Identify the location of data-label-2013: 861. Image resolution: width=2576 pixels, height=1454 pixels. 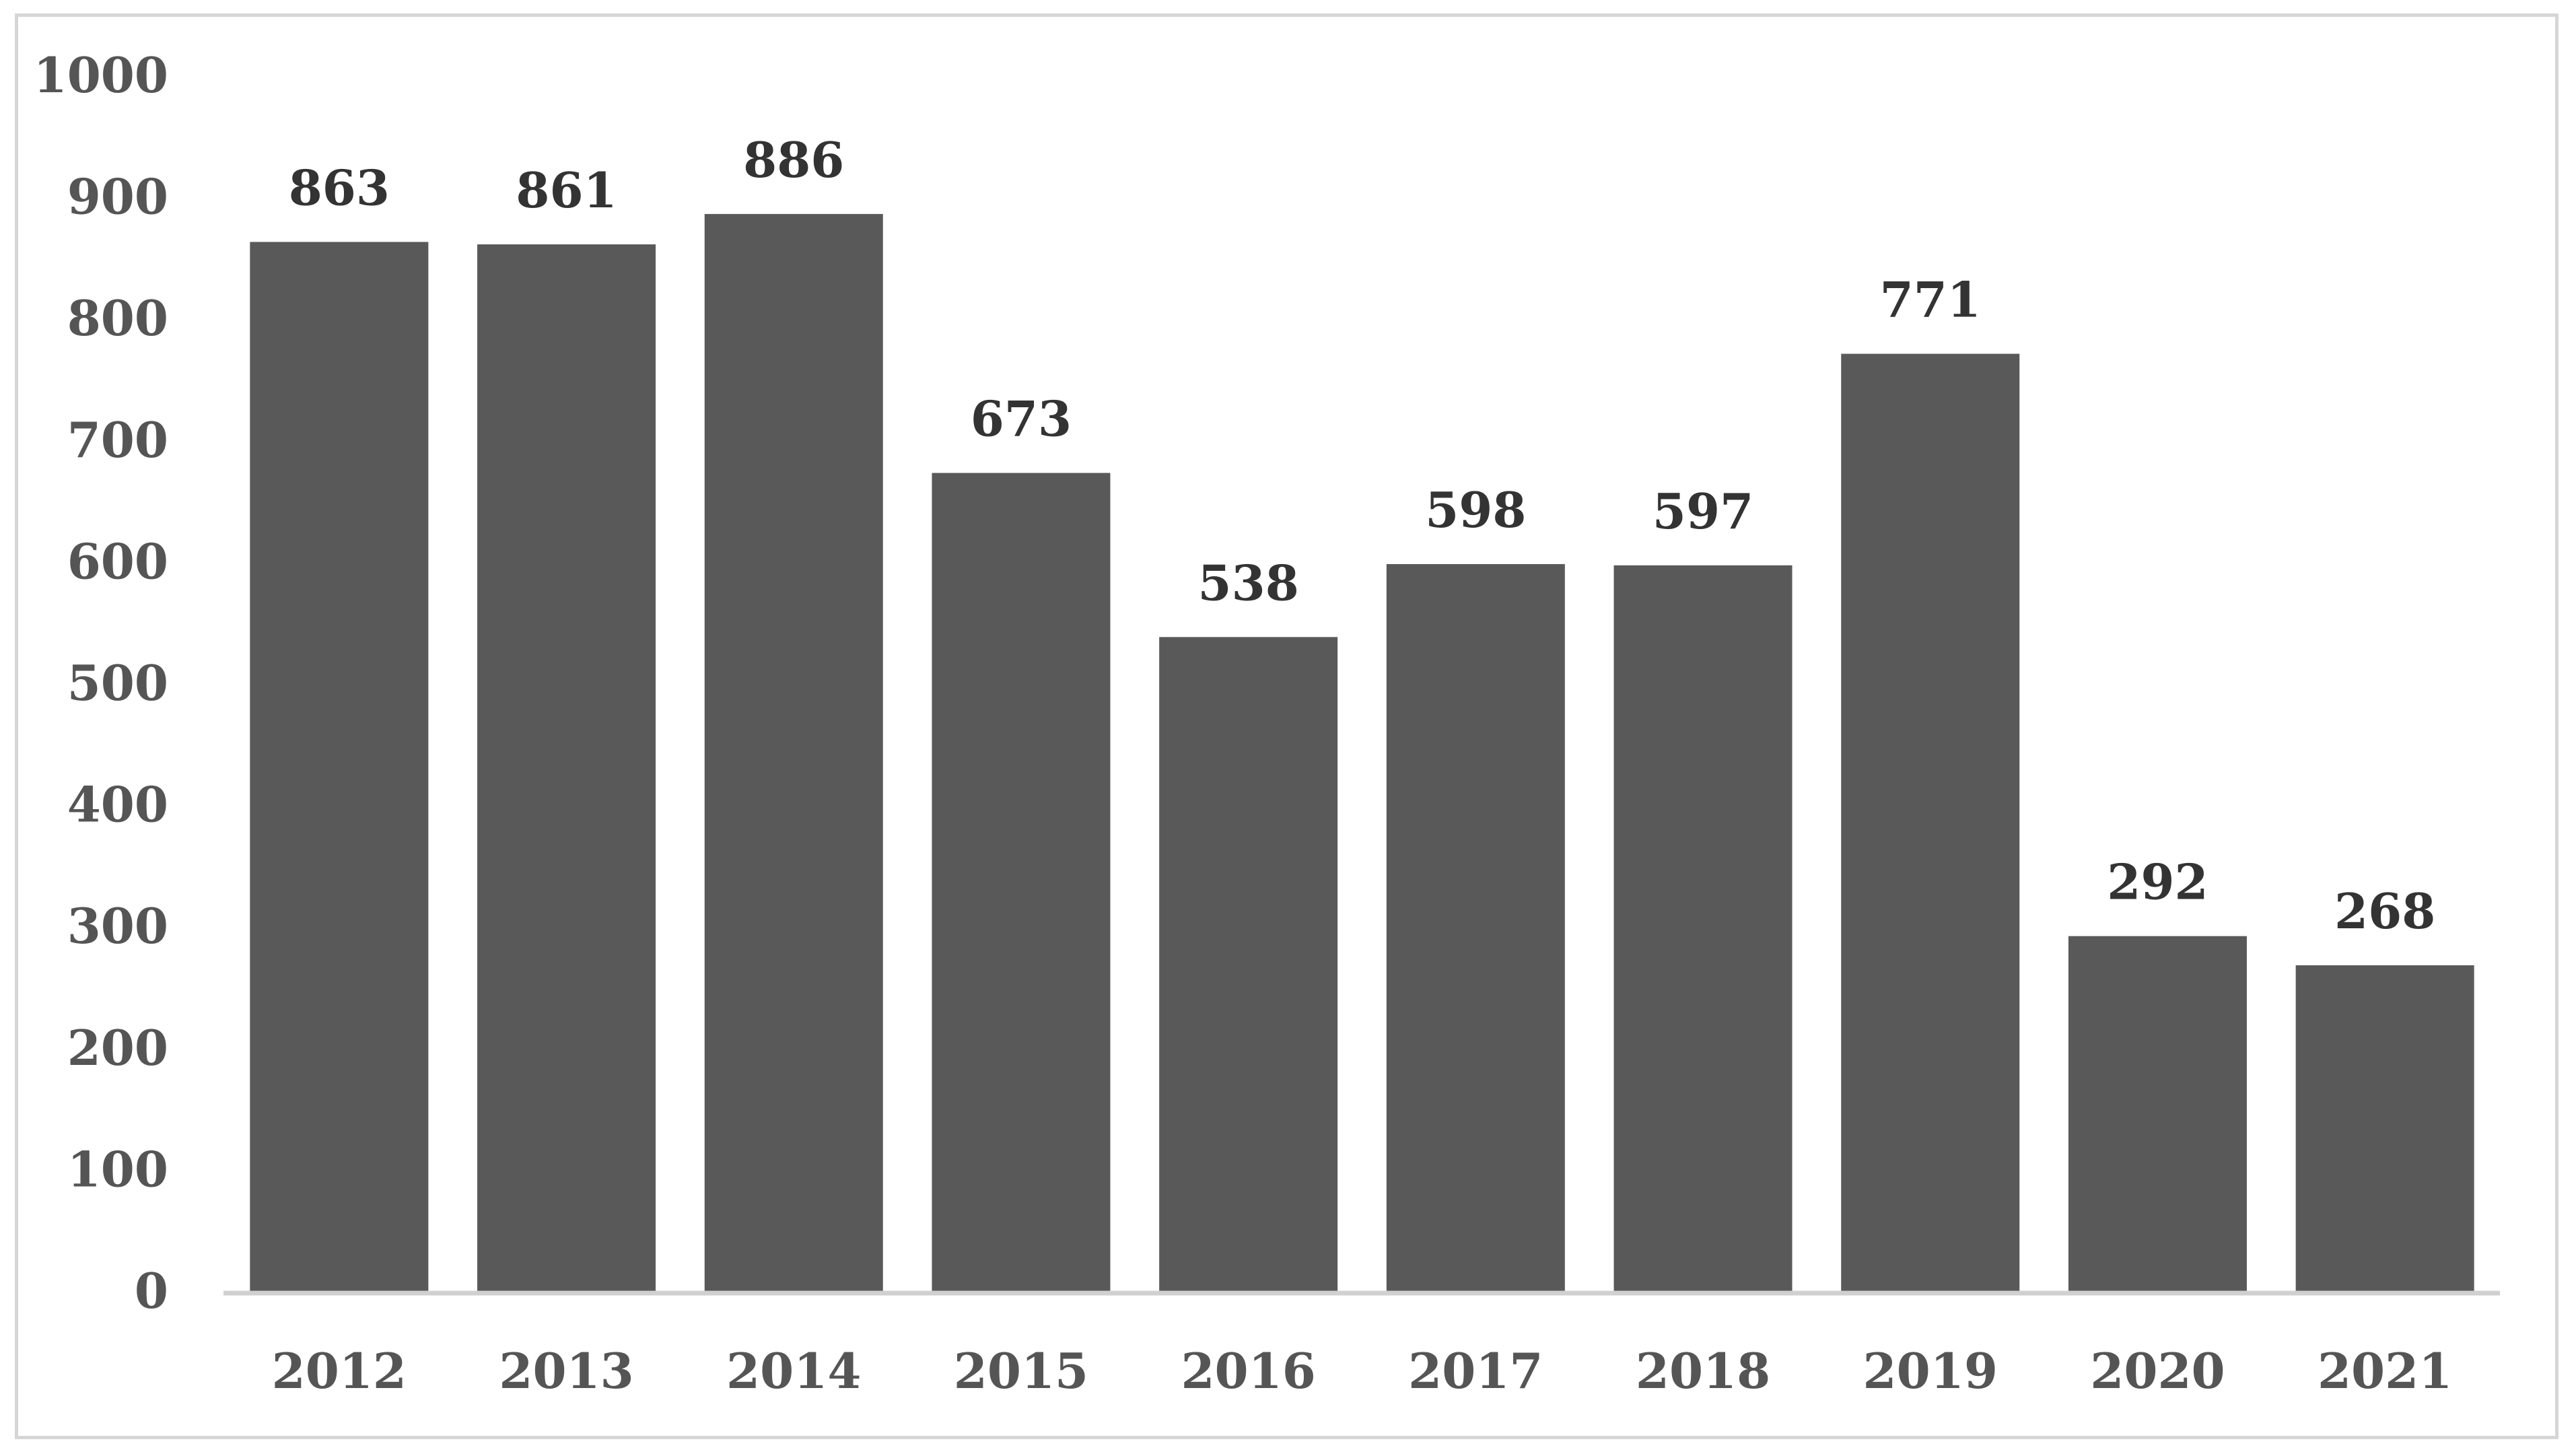
(566, 190).